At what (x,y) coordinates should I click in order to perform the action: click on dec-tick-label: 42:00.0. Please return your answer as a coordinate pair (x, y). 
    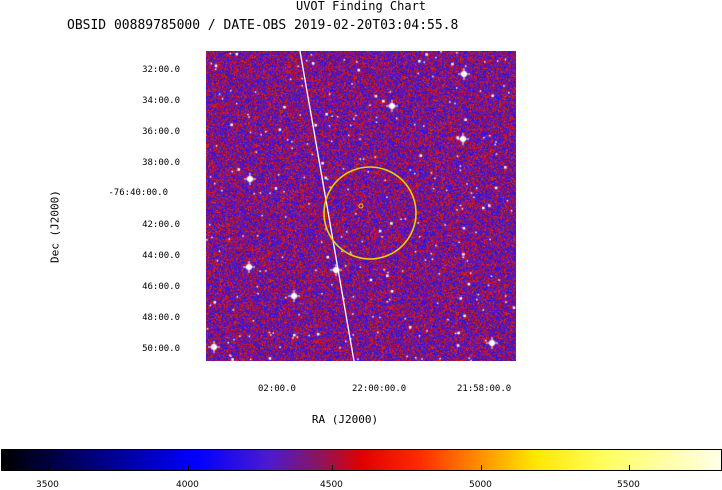
    Looking at the image, I should click on (161, 225).